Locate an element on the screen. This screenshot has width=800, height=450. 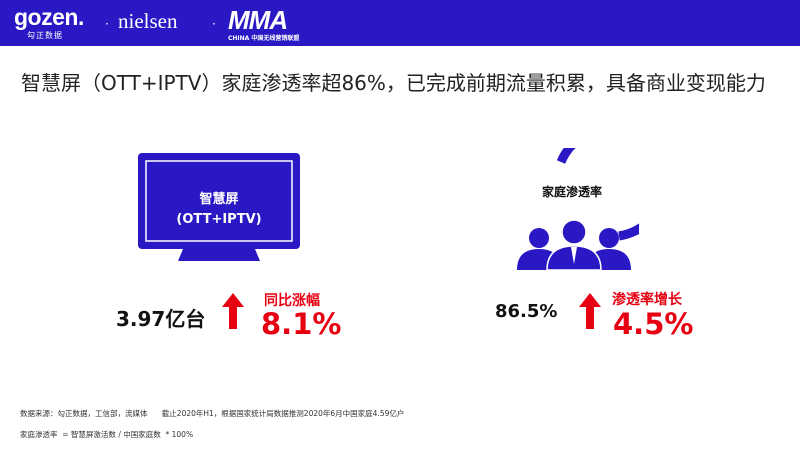
header-band is located at coordinates (400, 23).